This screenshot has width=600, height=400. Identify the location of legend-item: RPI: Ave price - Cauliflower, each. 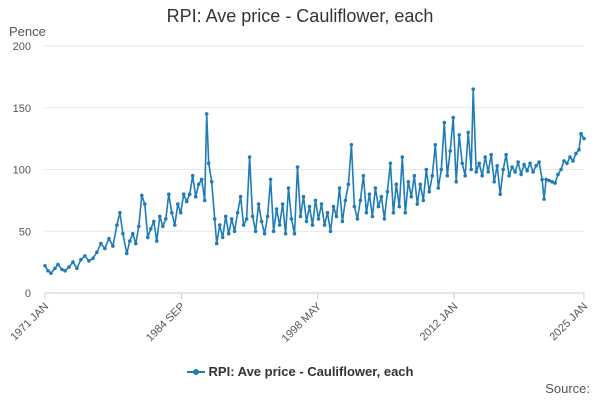
(299, 371).